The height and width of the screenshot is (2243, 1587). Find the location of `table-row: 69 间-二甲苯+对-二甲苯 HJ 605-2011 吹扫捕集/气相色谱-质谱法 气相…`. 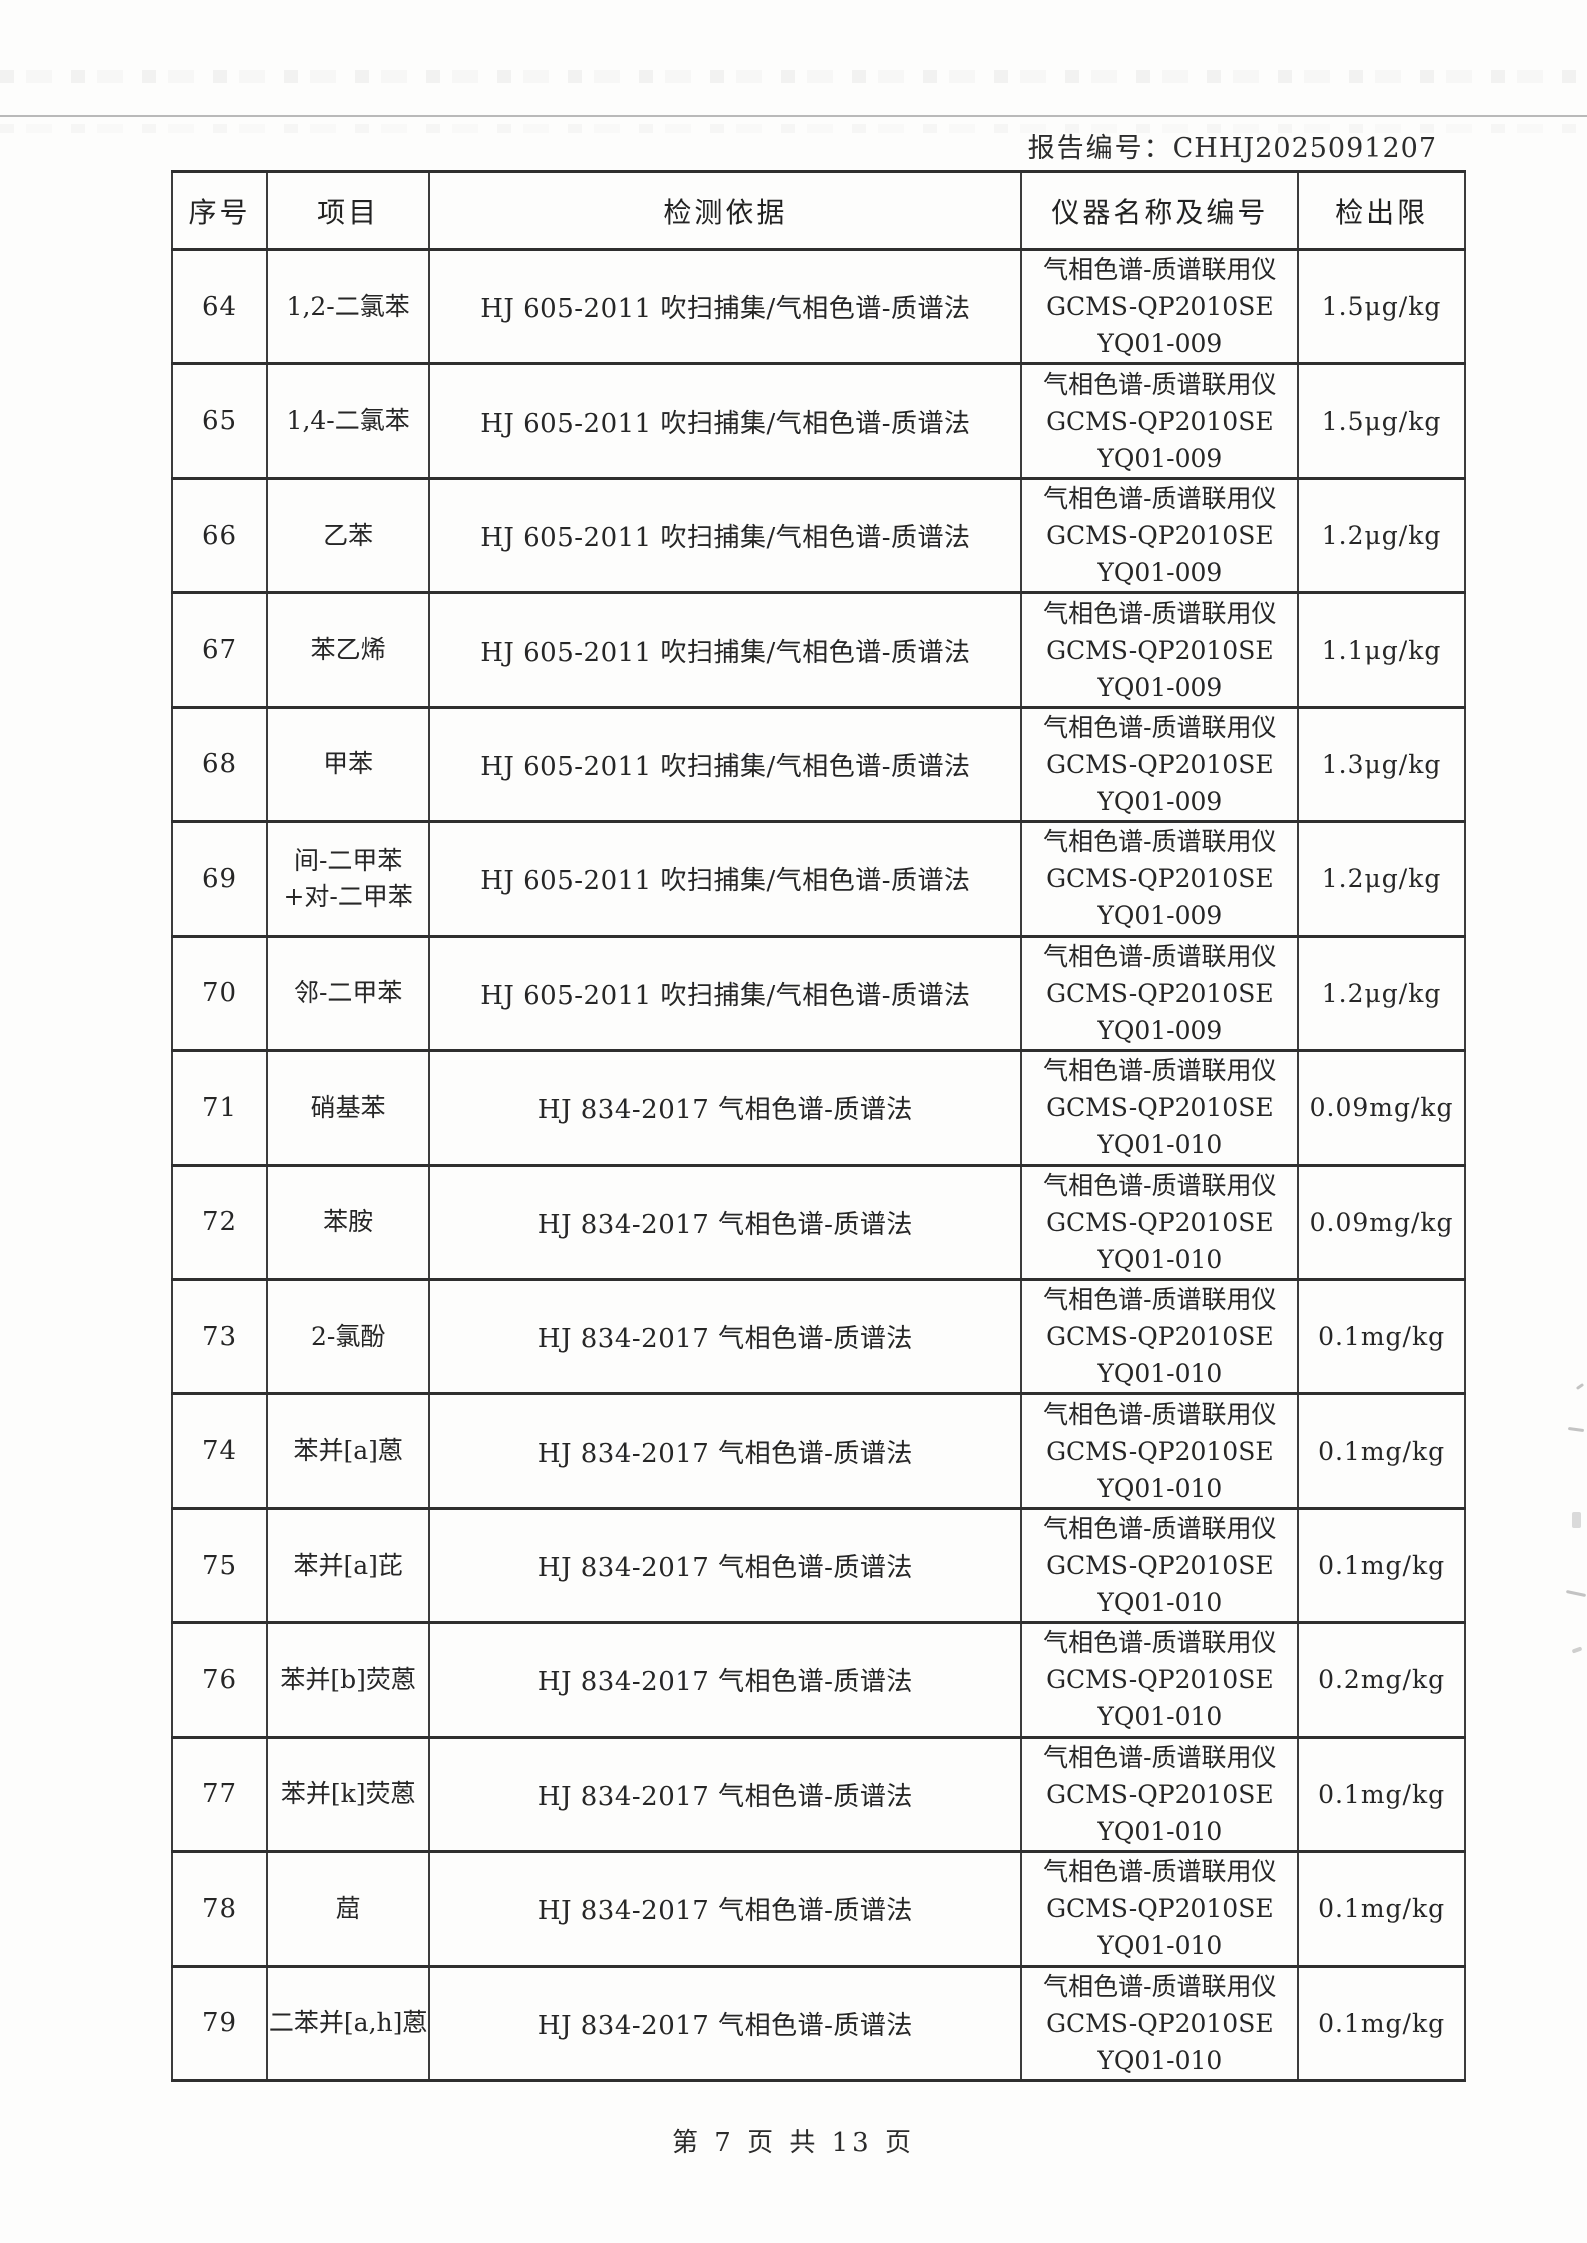

table-row: 69 间-二甲苯+对-二甲苯 HJ 605-2011 吹扫捕集/气相色谱-质谱法 气相… is located at coordinates (818, 879).